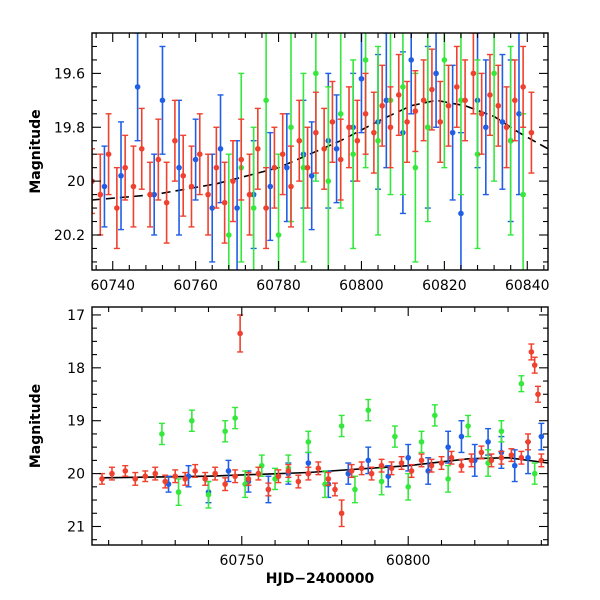 The image size is (600, 600). Describe the element at coordinates (76, 422) in the screenshot. I see `y-tick-label: 19` at that location.